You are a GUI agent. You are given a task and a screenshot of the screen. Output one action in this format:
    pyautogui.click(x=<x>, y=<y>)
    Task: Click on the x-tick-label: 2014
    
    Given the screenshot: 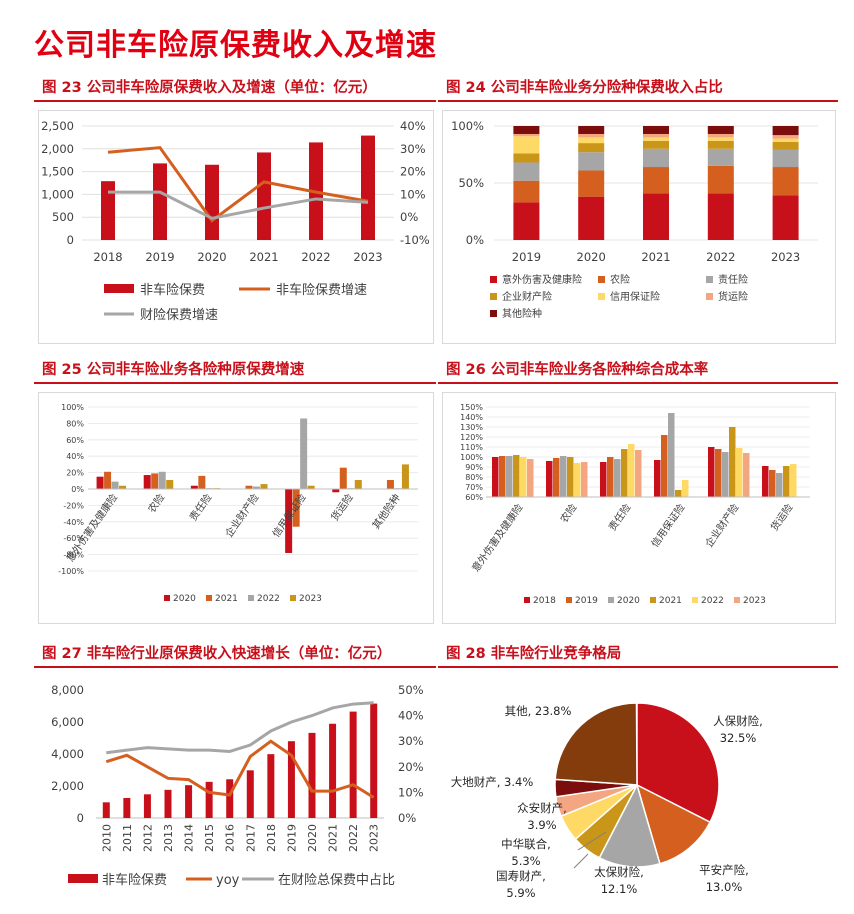 What is the action you would take?
    pyautogui.click(x=189, y=838)
    